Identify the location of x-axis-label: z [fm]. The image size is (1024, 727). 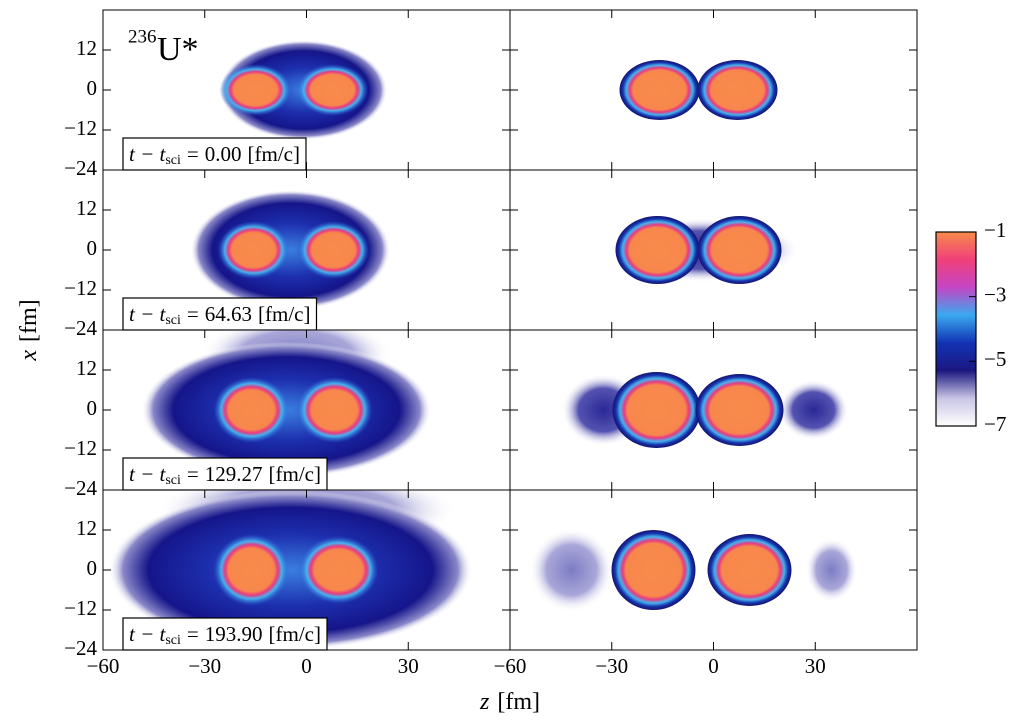
(509, 702).